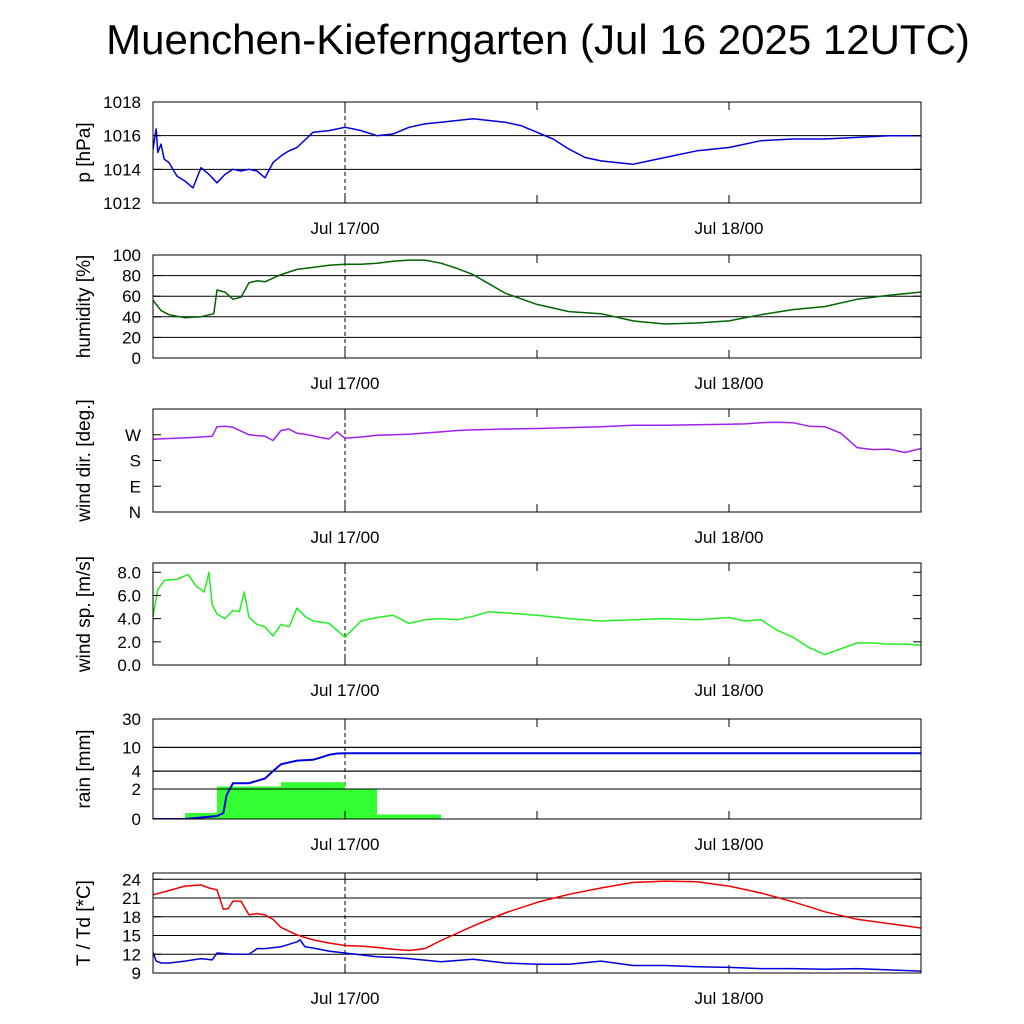  What do you see at coordinates (135, 486) in the screenshot?
I see `y-tick-label: E` at bounding box center [135, 486].